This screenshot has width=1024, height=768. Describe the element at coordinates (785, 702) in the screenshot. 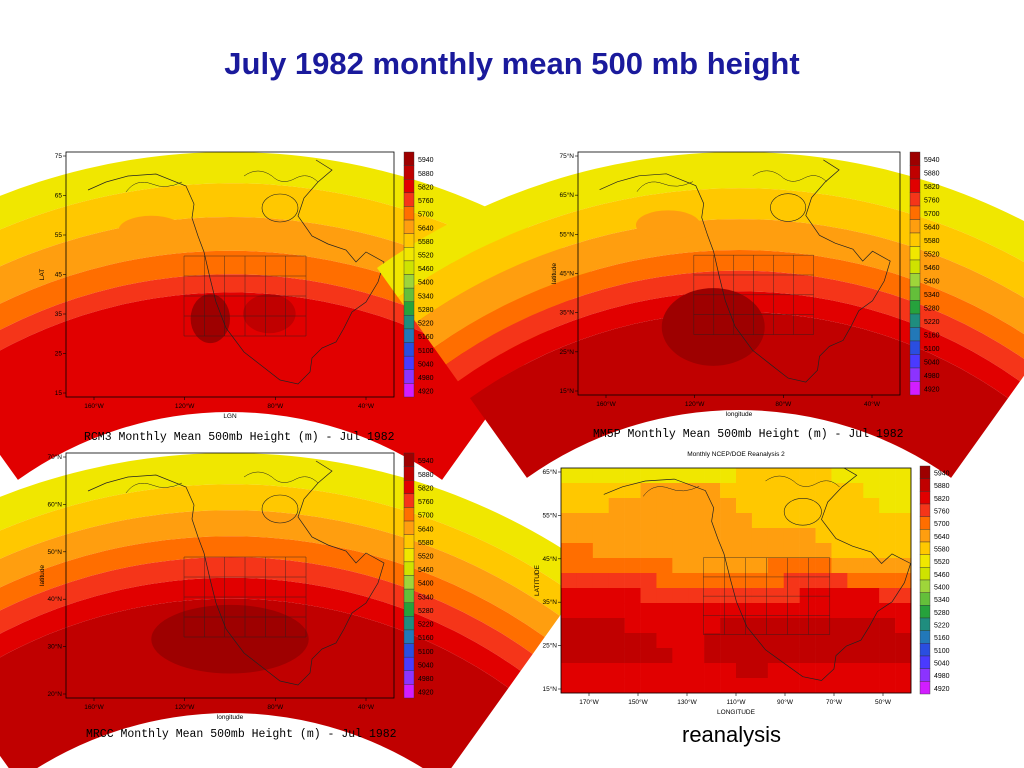

I see `xtick-label: 90°W` at that location.